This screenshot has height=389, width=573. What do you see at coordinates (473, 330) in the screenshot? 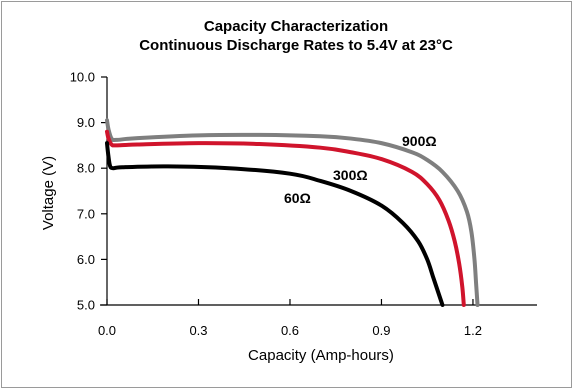
I see `x-tick-label: 1.2` at bounding box center [473, 330].